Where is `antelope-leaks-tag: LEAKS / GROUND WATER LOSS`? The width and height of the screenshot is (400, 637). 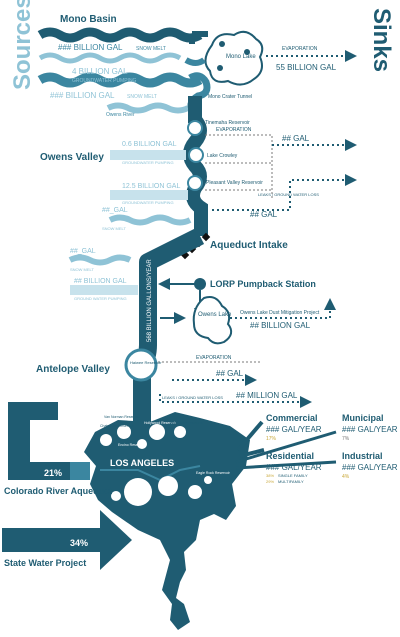
antelope-leaks-tag: LEAKS / GROUND WATER LOSS is located at coordinates (192, 397).